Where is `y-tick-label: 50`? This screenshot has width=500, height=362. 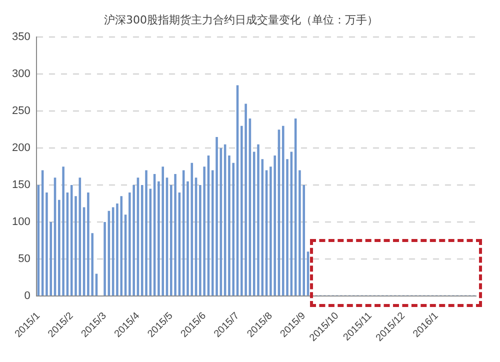 y-tick-label: 50 is located at coordinates (24, 259).